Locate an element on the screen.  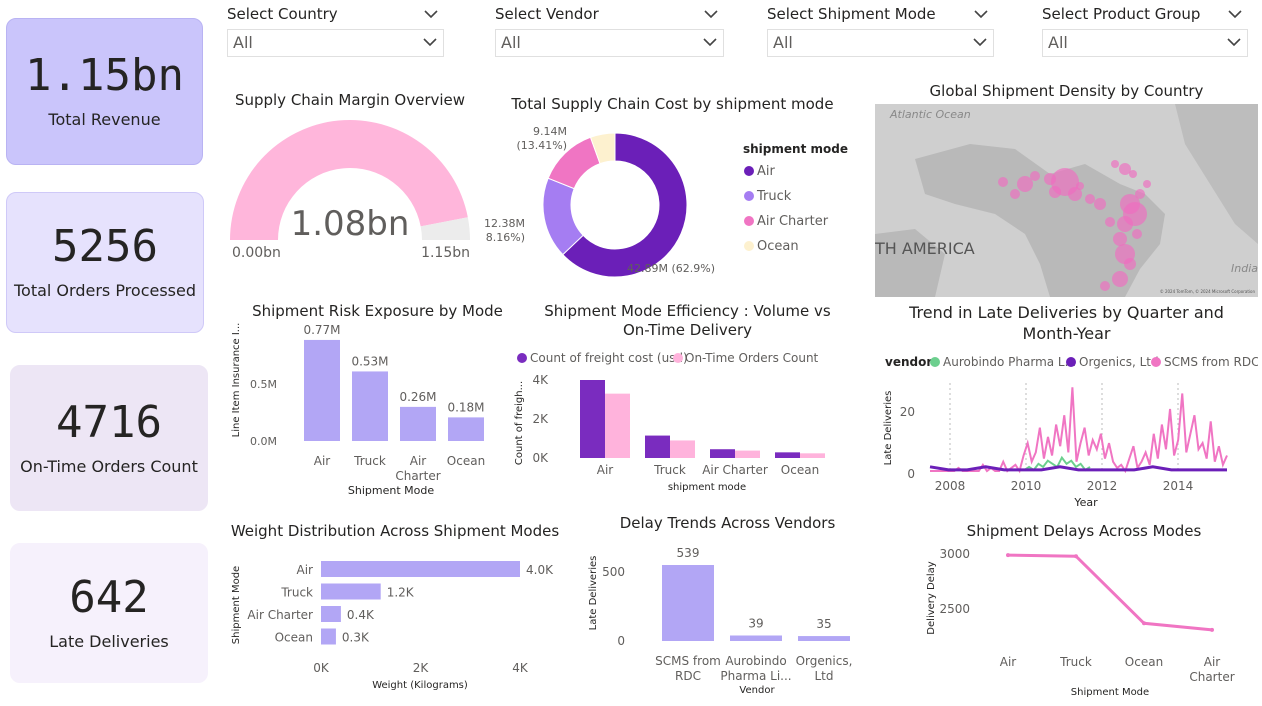
margin-gauge: 1.08bn 0.00bn 1.15bn is located at coordinates (350, 190).